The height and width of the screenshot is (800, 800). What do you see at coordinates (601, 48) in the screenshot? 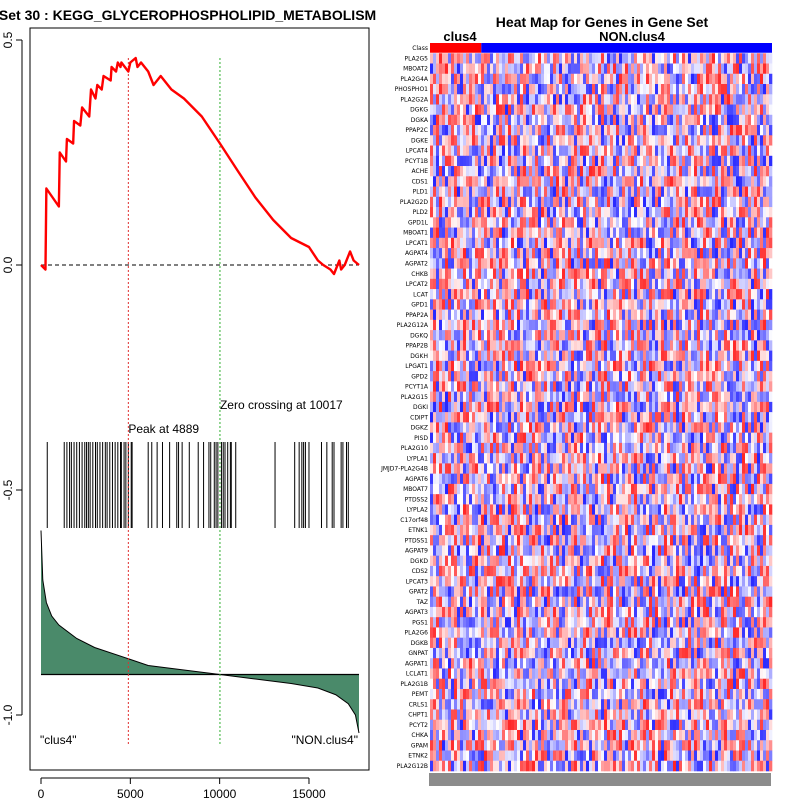
I see `class-bar` at bounding box center [601, 48].